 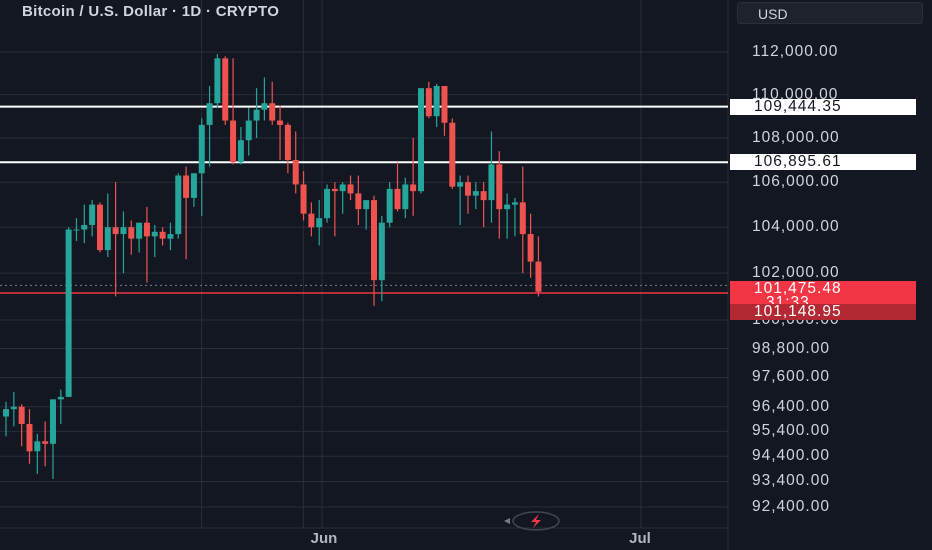 What do you see at coordinates (798, 288) in the screenshot?
I see `current-price-value: 101,475.48` at bounding box center [798, 288].